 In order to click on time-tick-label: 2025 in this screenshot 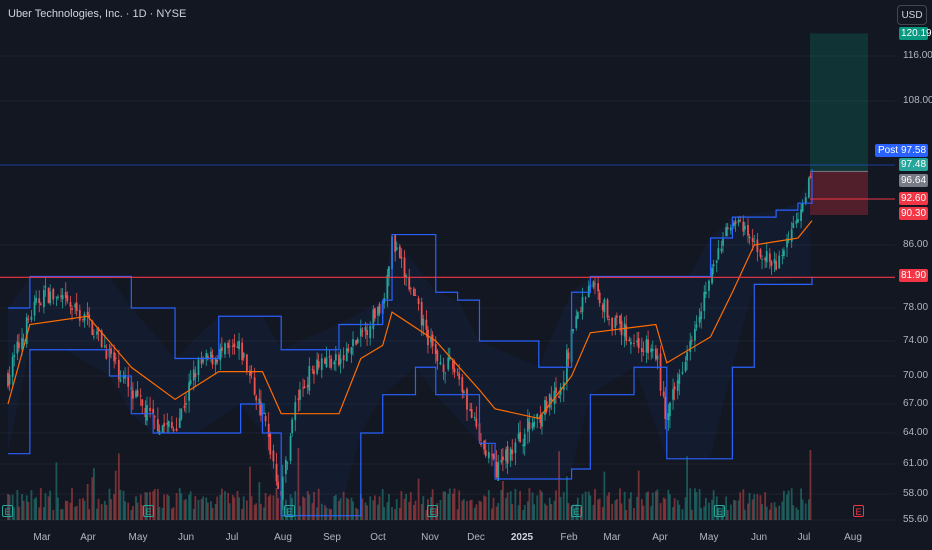, I will do `click(522, 537)`.